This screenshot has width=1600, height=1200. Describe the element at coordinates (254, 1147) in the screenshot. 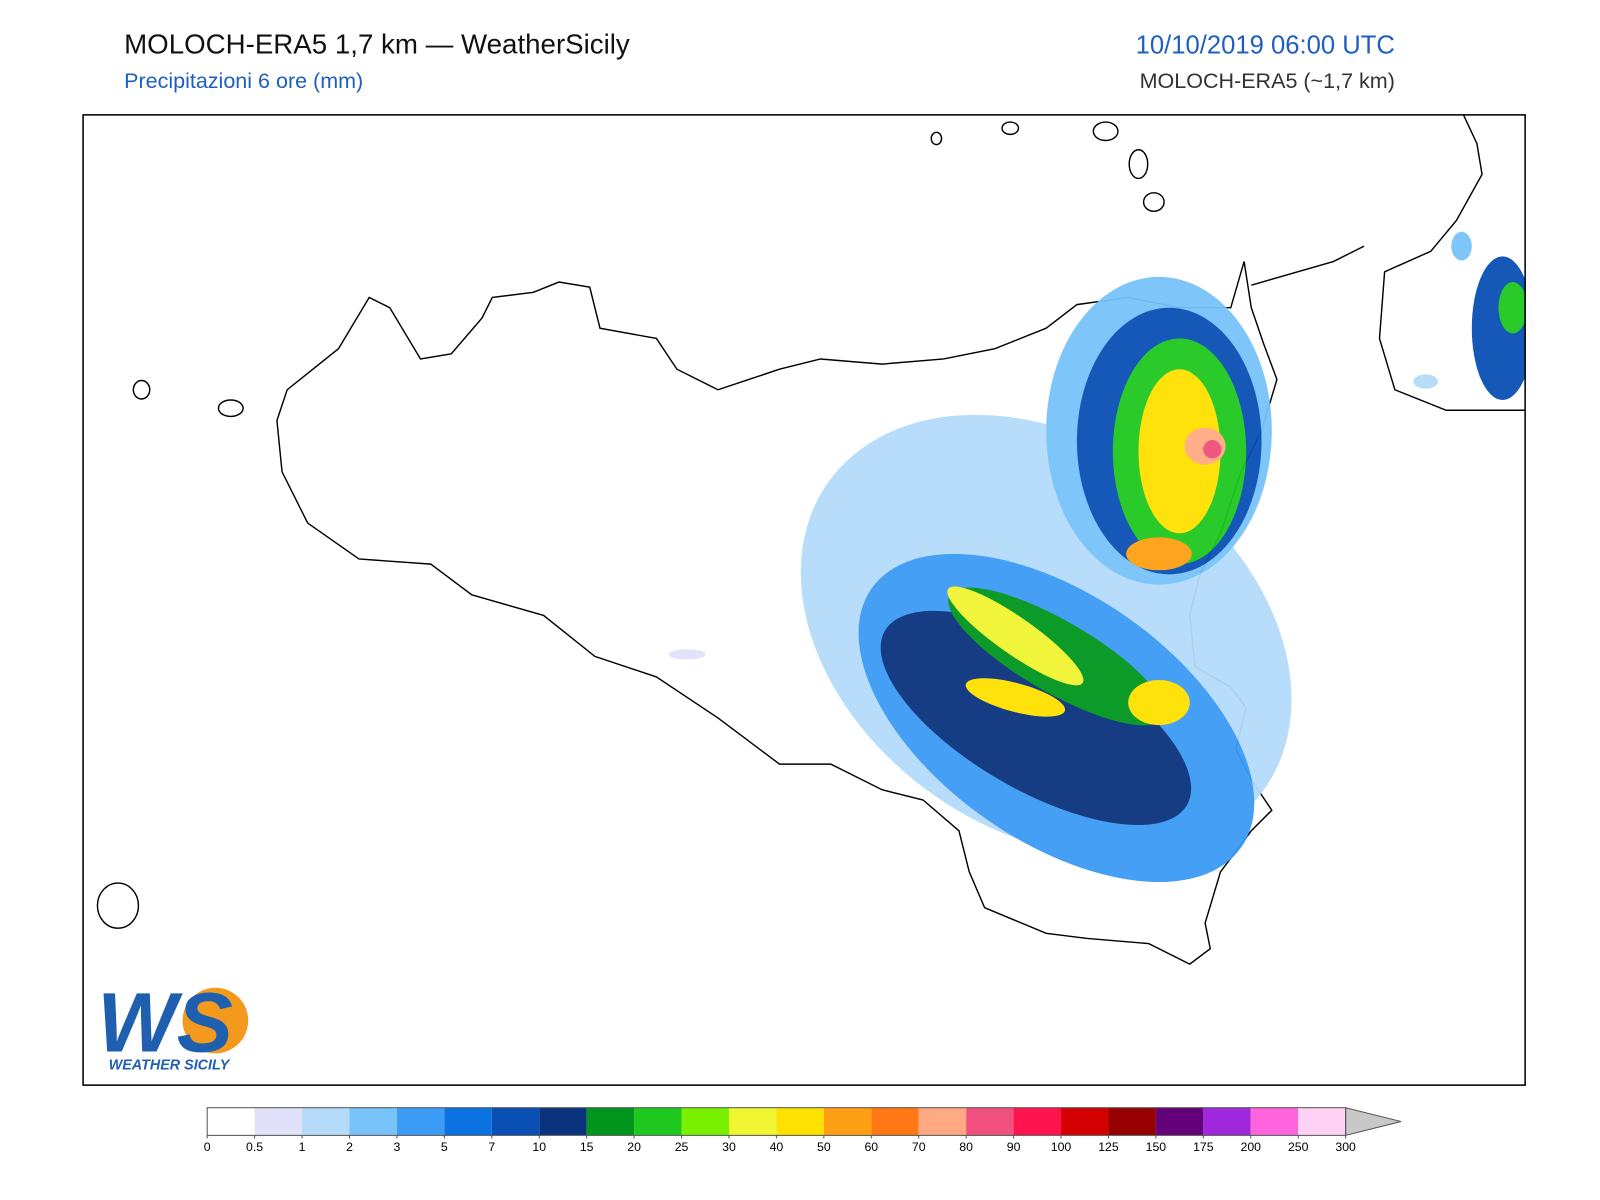

I see `colorbar-tick-label: 0.5` at that location.